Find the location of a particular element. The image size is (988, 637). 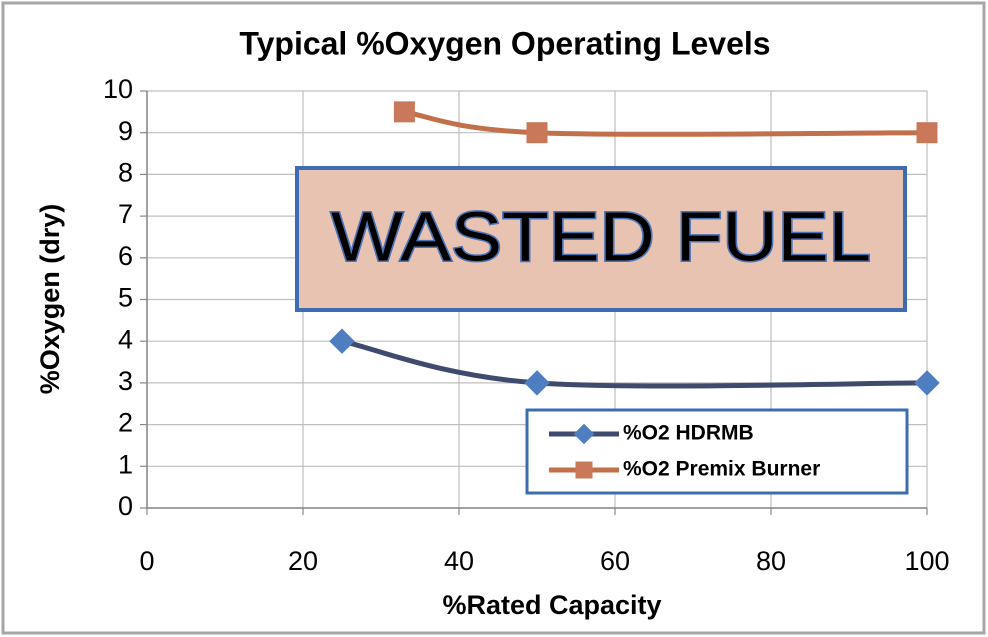

legend-label: %O2 Premix Burner is located at coordinates (721, 469).